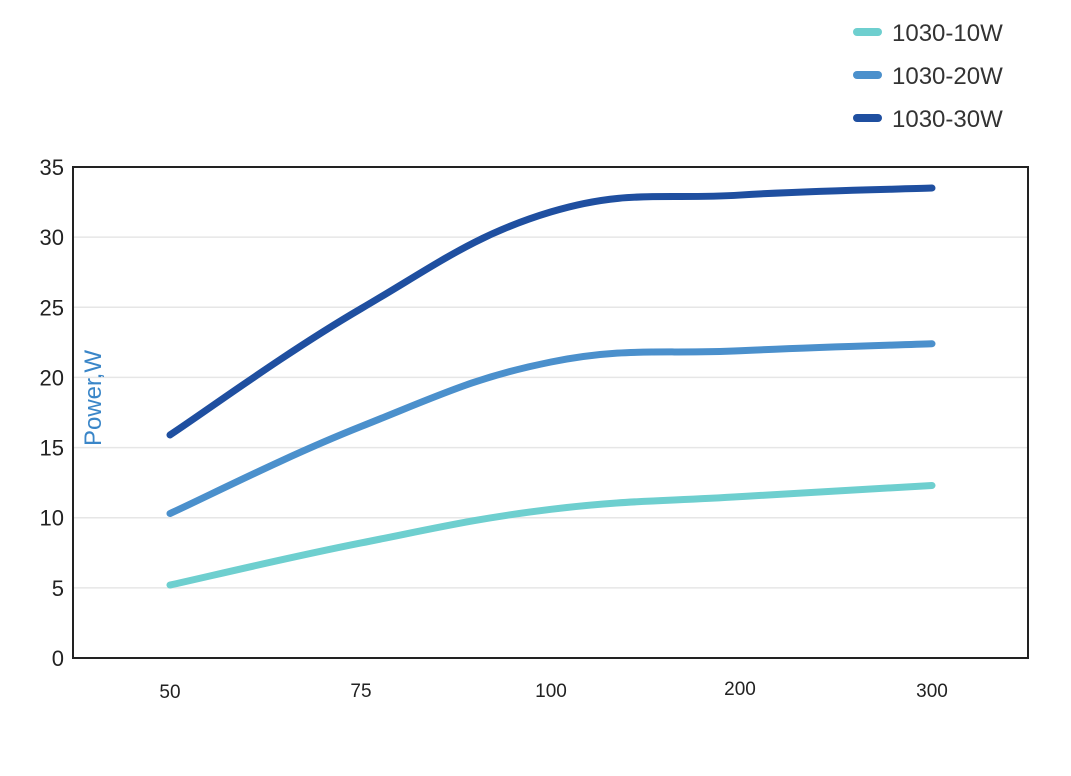 This screenshot has width=1071, height=776. What do you see at coordinates (932, 691) in the screenshot?
I see `x-tick-label: 300` at bounding box center [932, 691].